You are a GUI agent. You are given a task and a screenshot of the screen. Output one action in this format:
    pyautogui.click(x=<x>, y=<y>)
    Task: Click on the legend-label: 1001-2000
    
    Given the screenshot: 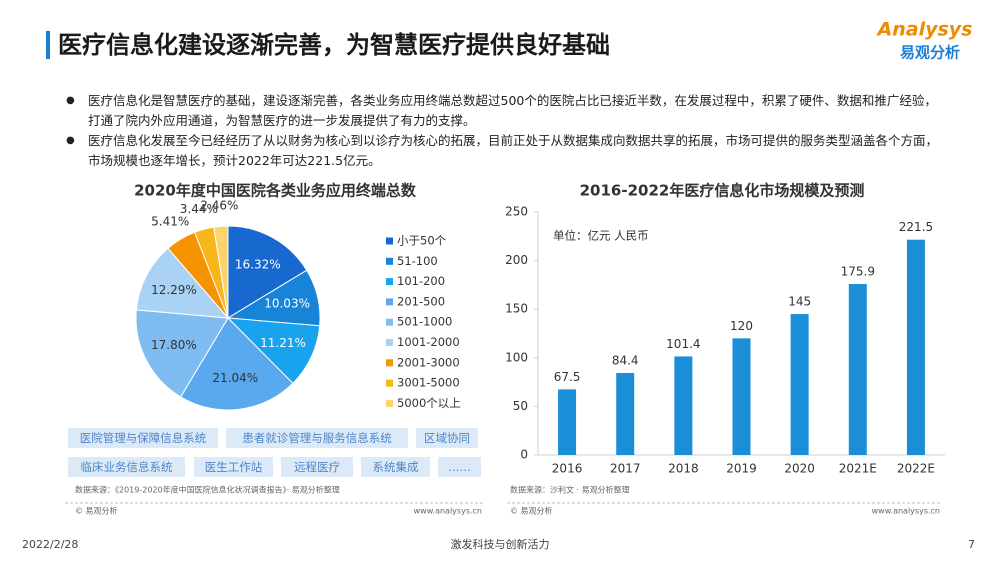 What is the action you would take?
    pyautogui.click(x=428, y=342)
    